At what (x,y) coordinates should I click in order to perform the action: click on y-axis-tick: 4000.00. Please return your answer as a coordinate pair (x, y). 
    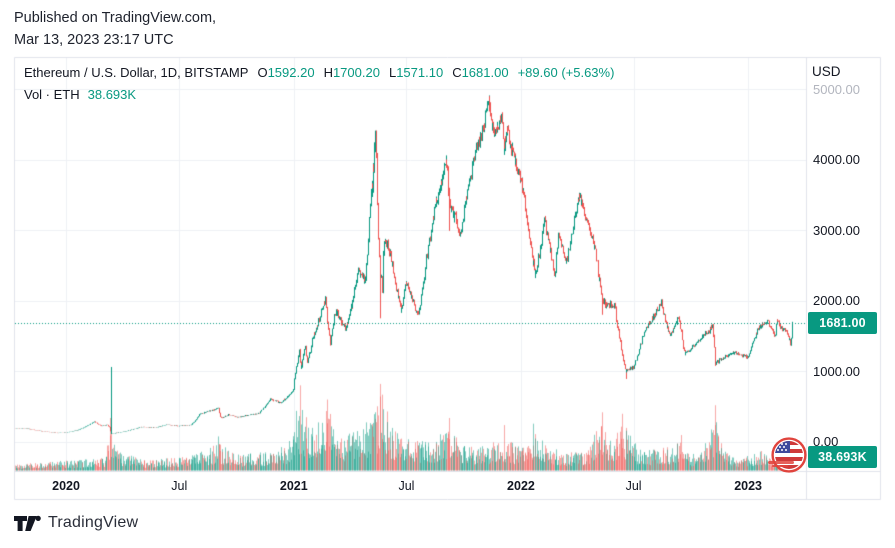
    Looking at the image, I should click on (836, 160).